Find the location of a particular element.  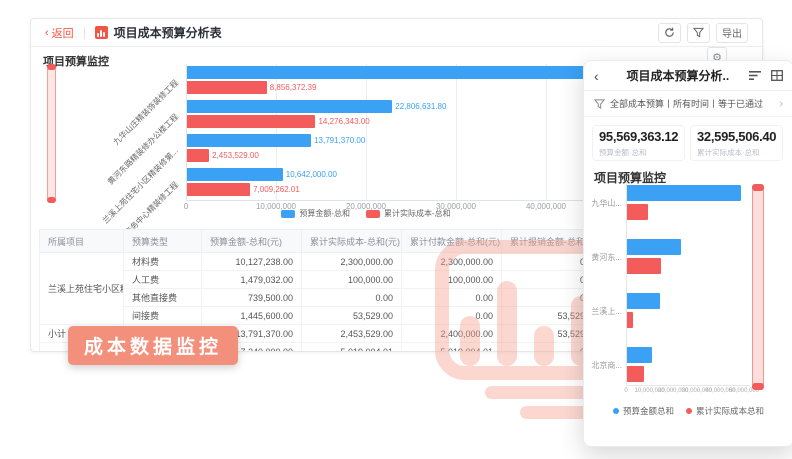

table-view-icon is located at coordinates (777, 75).